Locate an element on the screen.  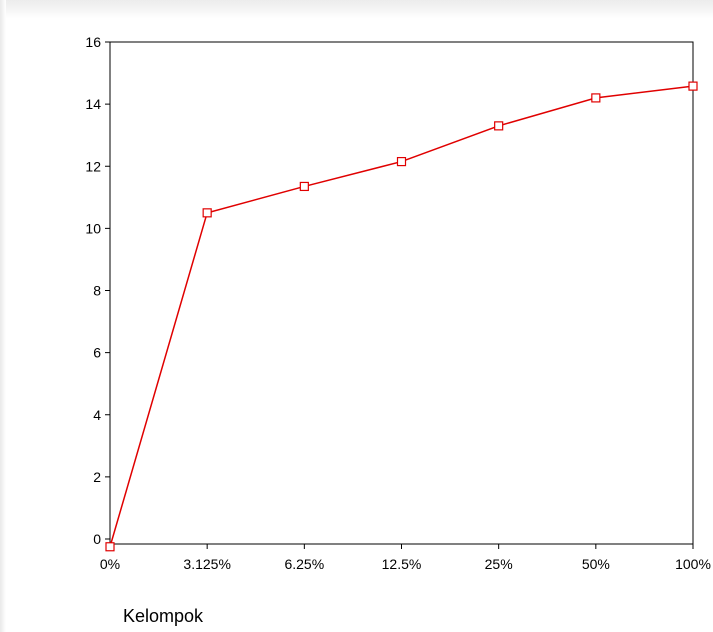
y-tick-label: 14 is located at coordinates (93, 104).